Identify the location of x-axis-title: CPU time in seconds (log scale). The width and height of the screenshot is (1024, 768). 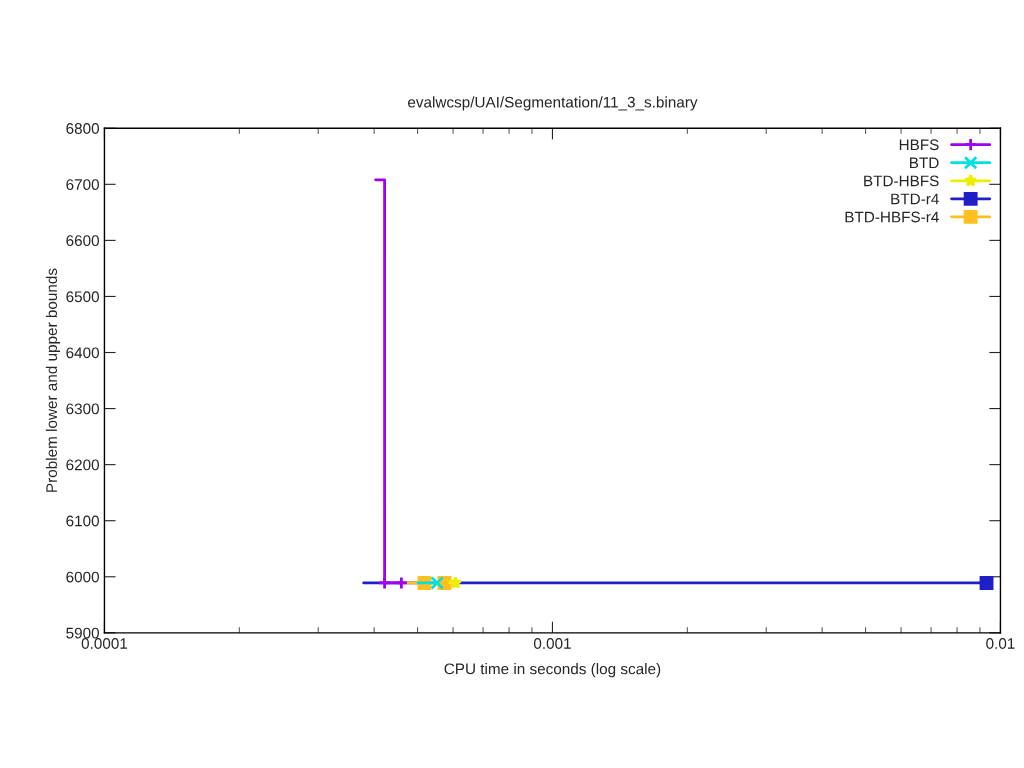
(552, 670).